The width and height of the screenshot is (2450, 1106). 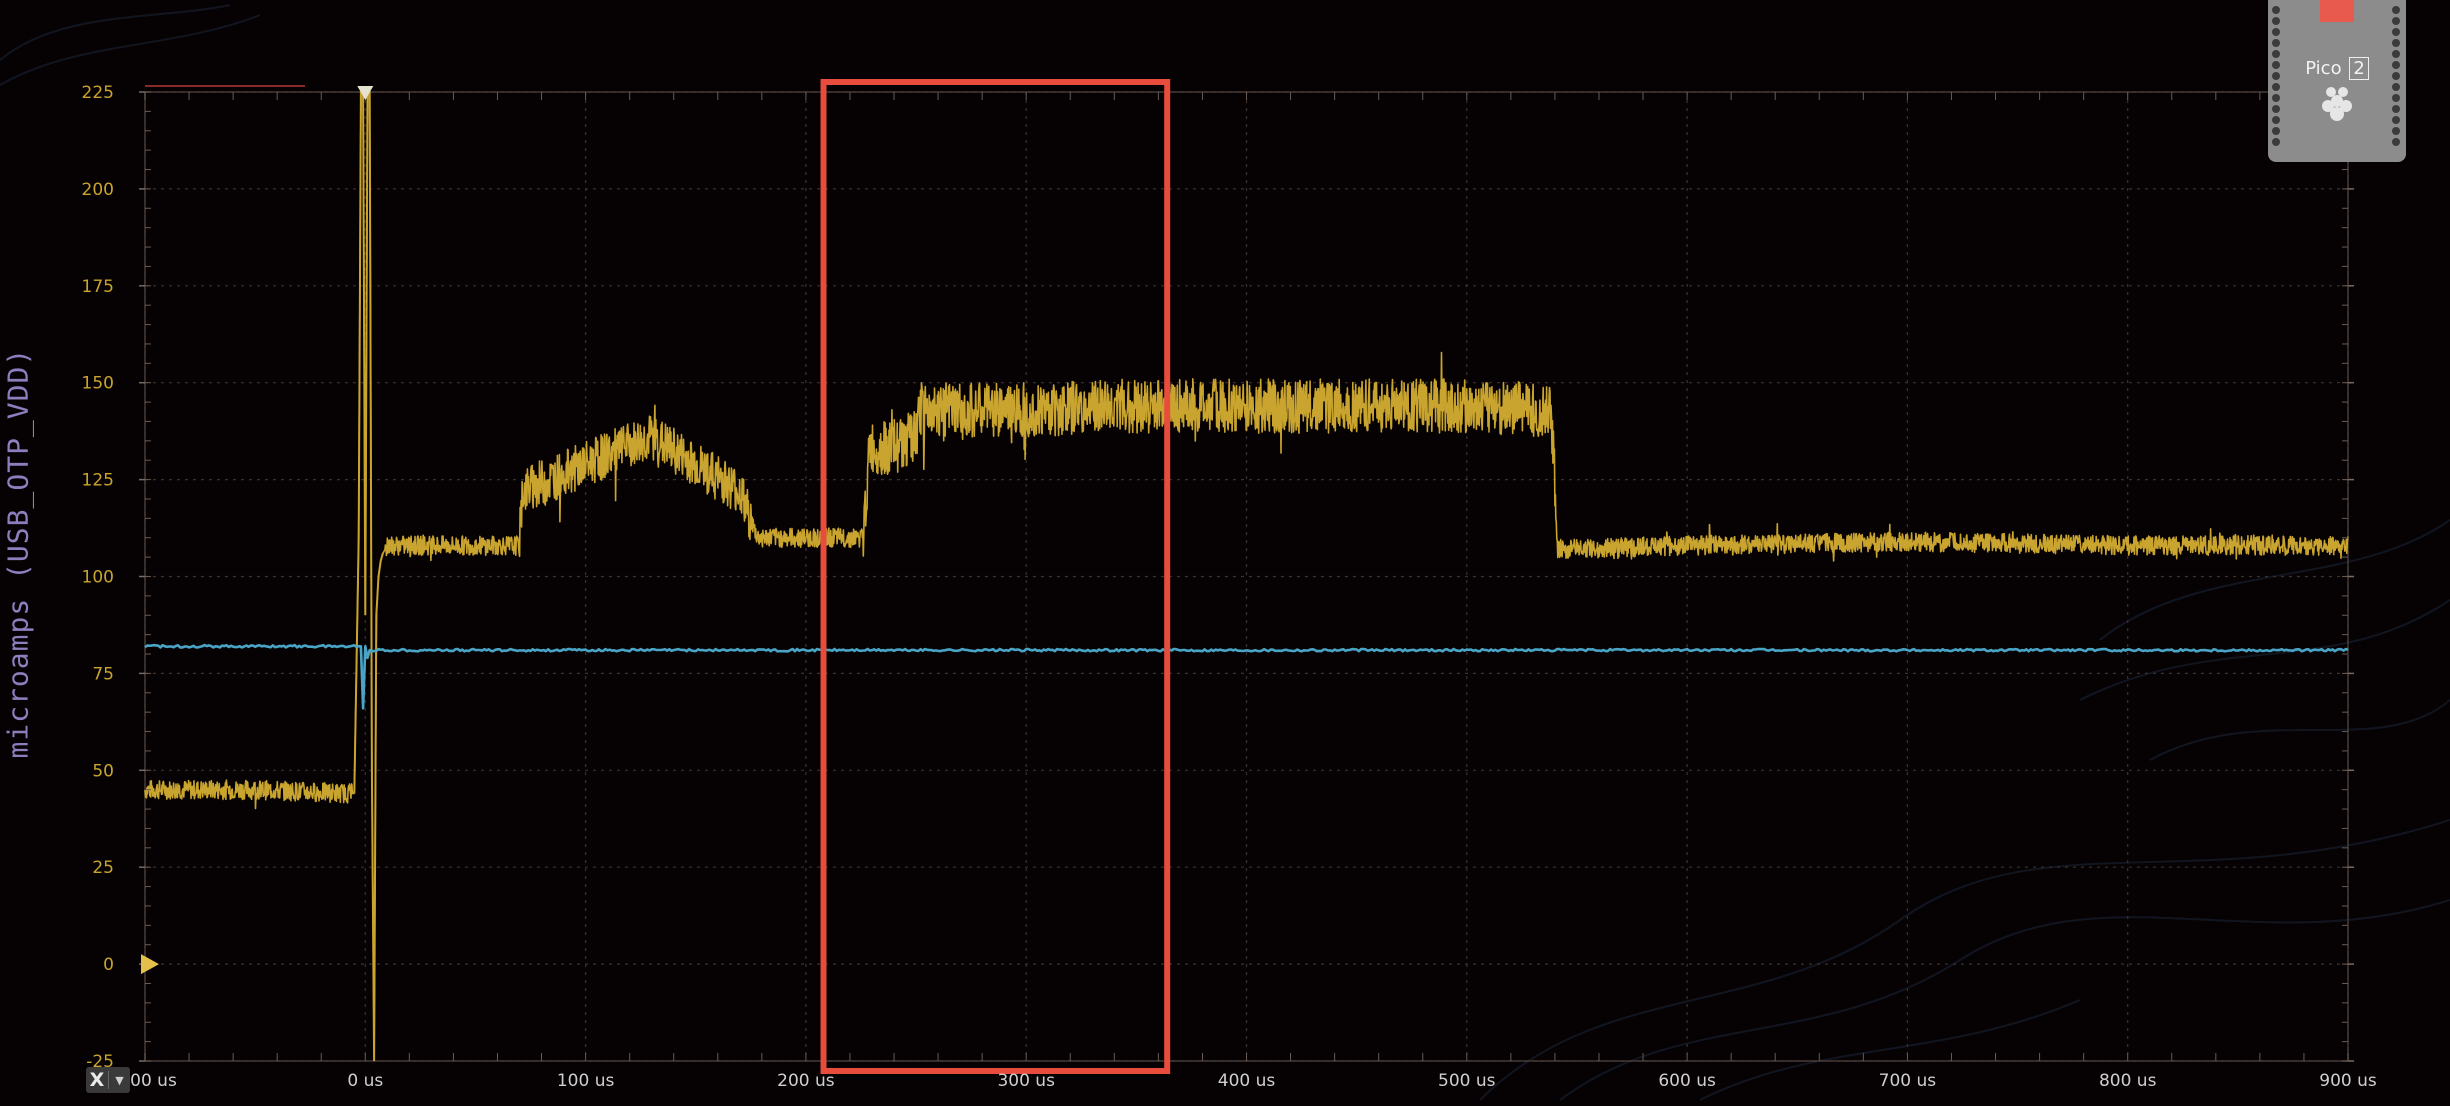 What do you see at coordinates (98, 481) in the screenshot?
I see `y-tick-label: 125` at bounding box center [98, 481].